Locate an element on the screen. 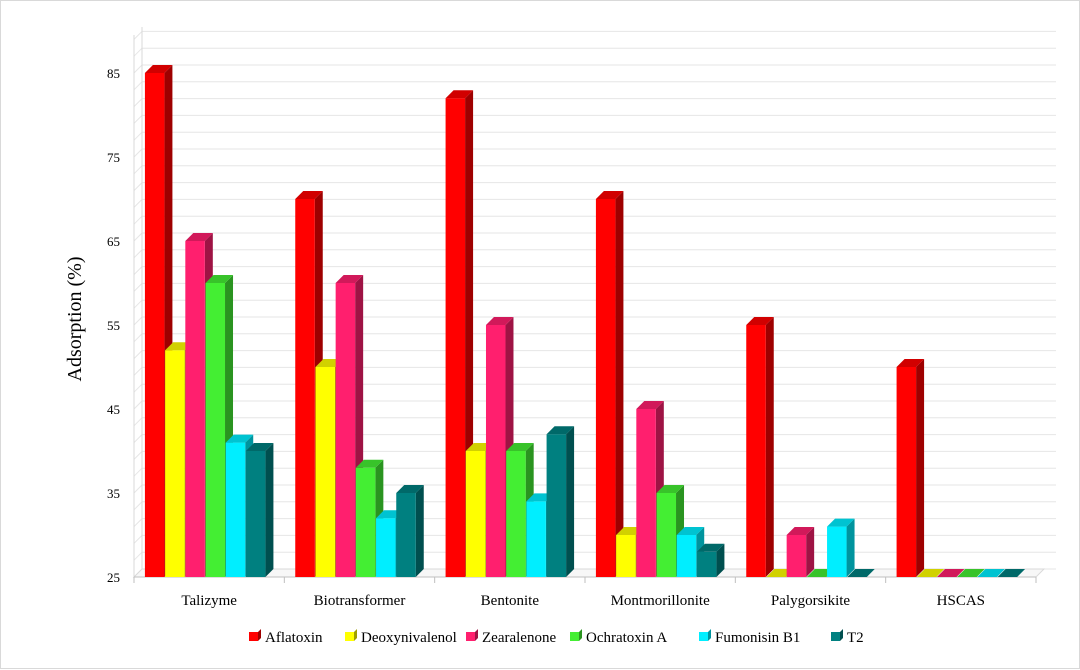 This screenshot has width=1080, height=670. bar-fumonisin-b1-palygorsikite is located at coordinates (841, 547).